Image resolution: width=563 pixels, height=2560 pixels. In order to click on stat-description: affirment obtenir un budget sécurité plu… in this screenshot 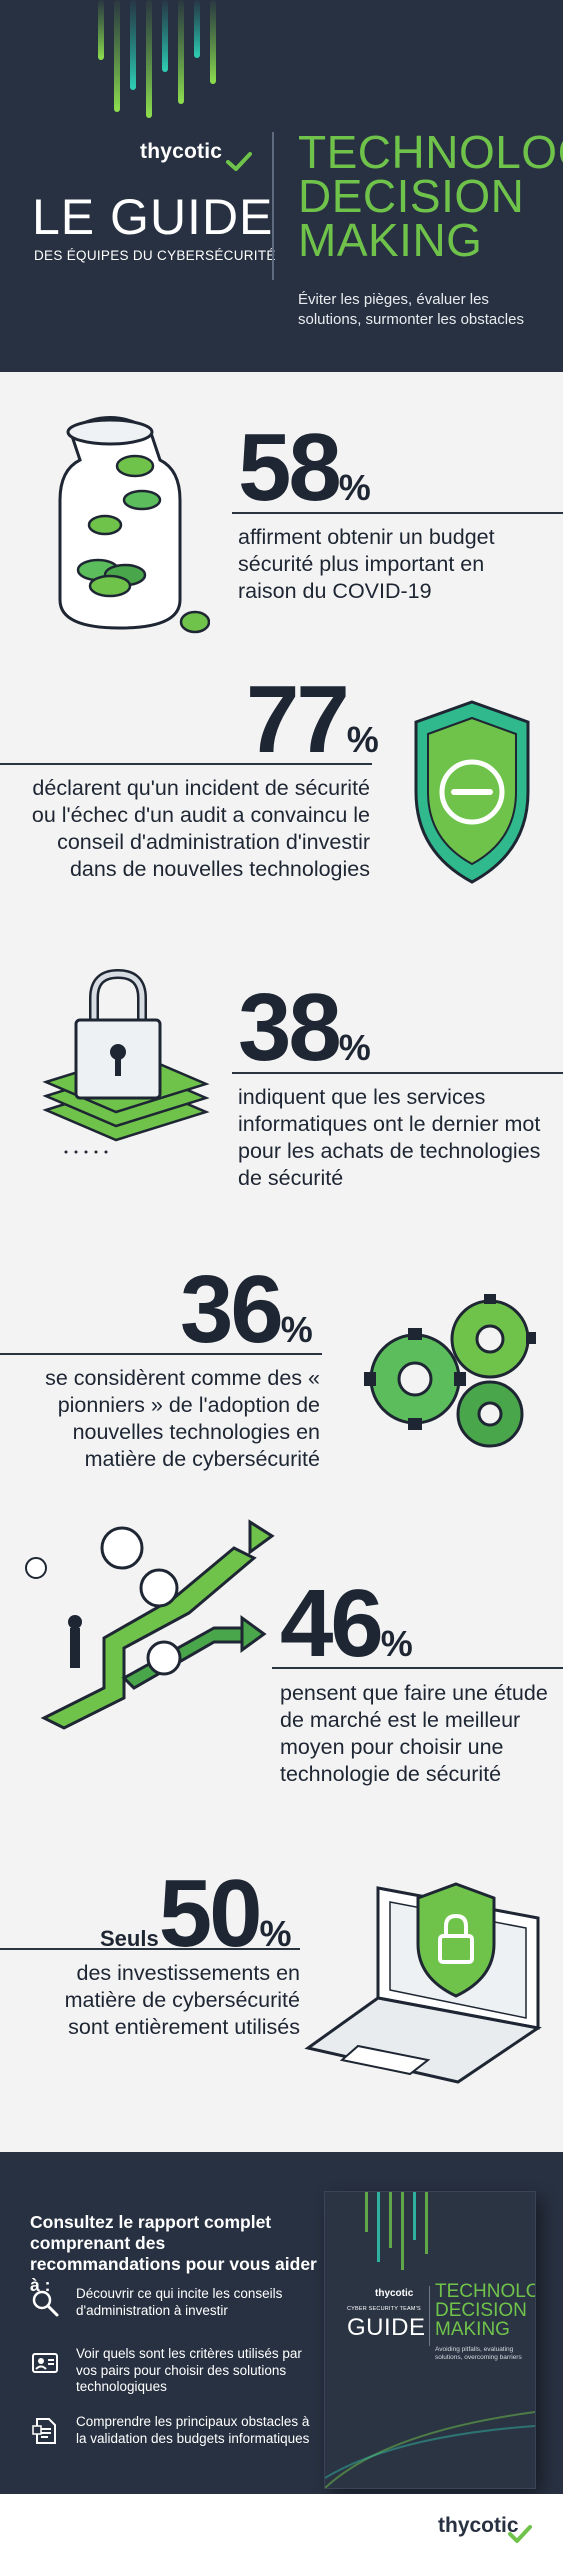, I will do `click(366, 564)`.